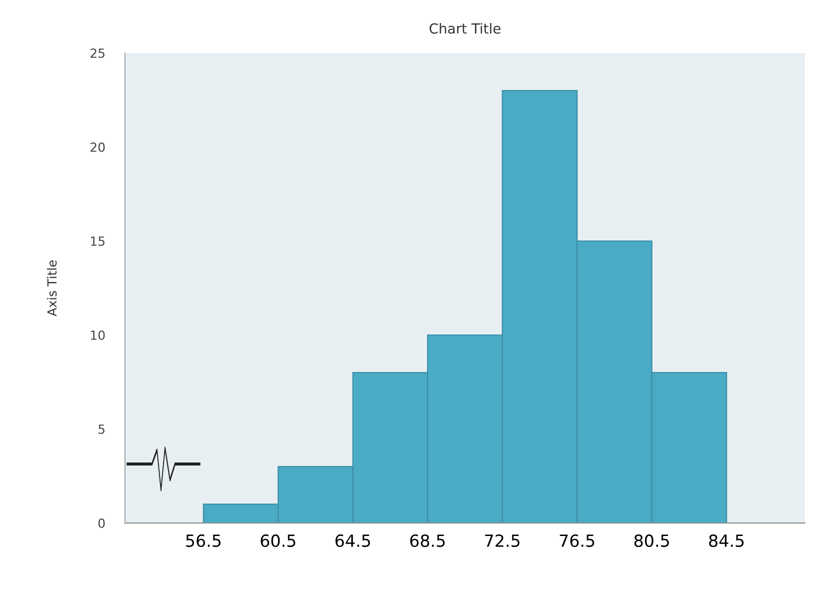 This screenshot has height=592, width=816. What do you see at coordinates (203, 541) in the screenshot?
I see `x-tick-label: 56.5` at bounding box center [203, 541].